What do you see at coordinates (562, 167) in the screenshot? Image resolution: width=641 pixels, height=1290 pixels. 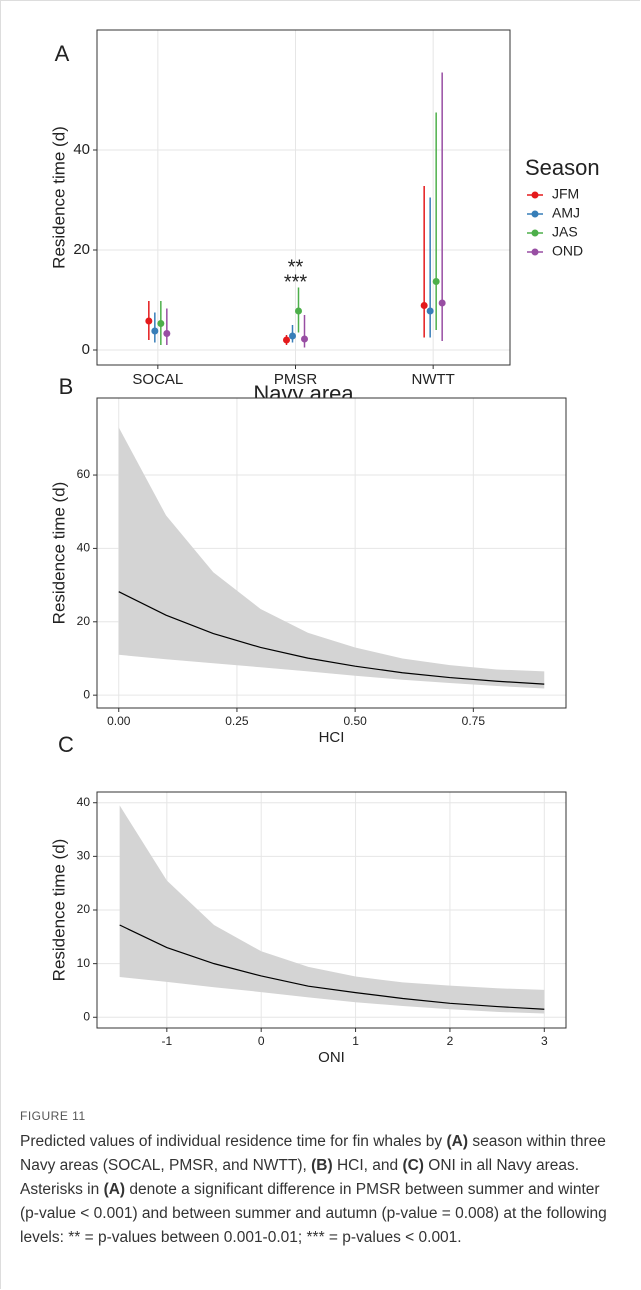 I see `legend-title: Season` at bounding box center [562, 167].